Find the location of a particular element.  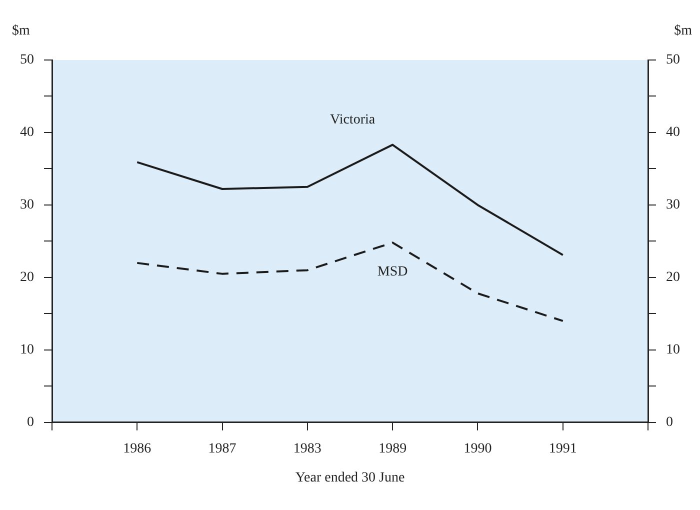

series-label: Victoria is located at coordinates (353, 120).